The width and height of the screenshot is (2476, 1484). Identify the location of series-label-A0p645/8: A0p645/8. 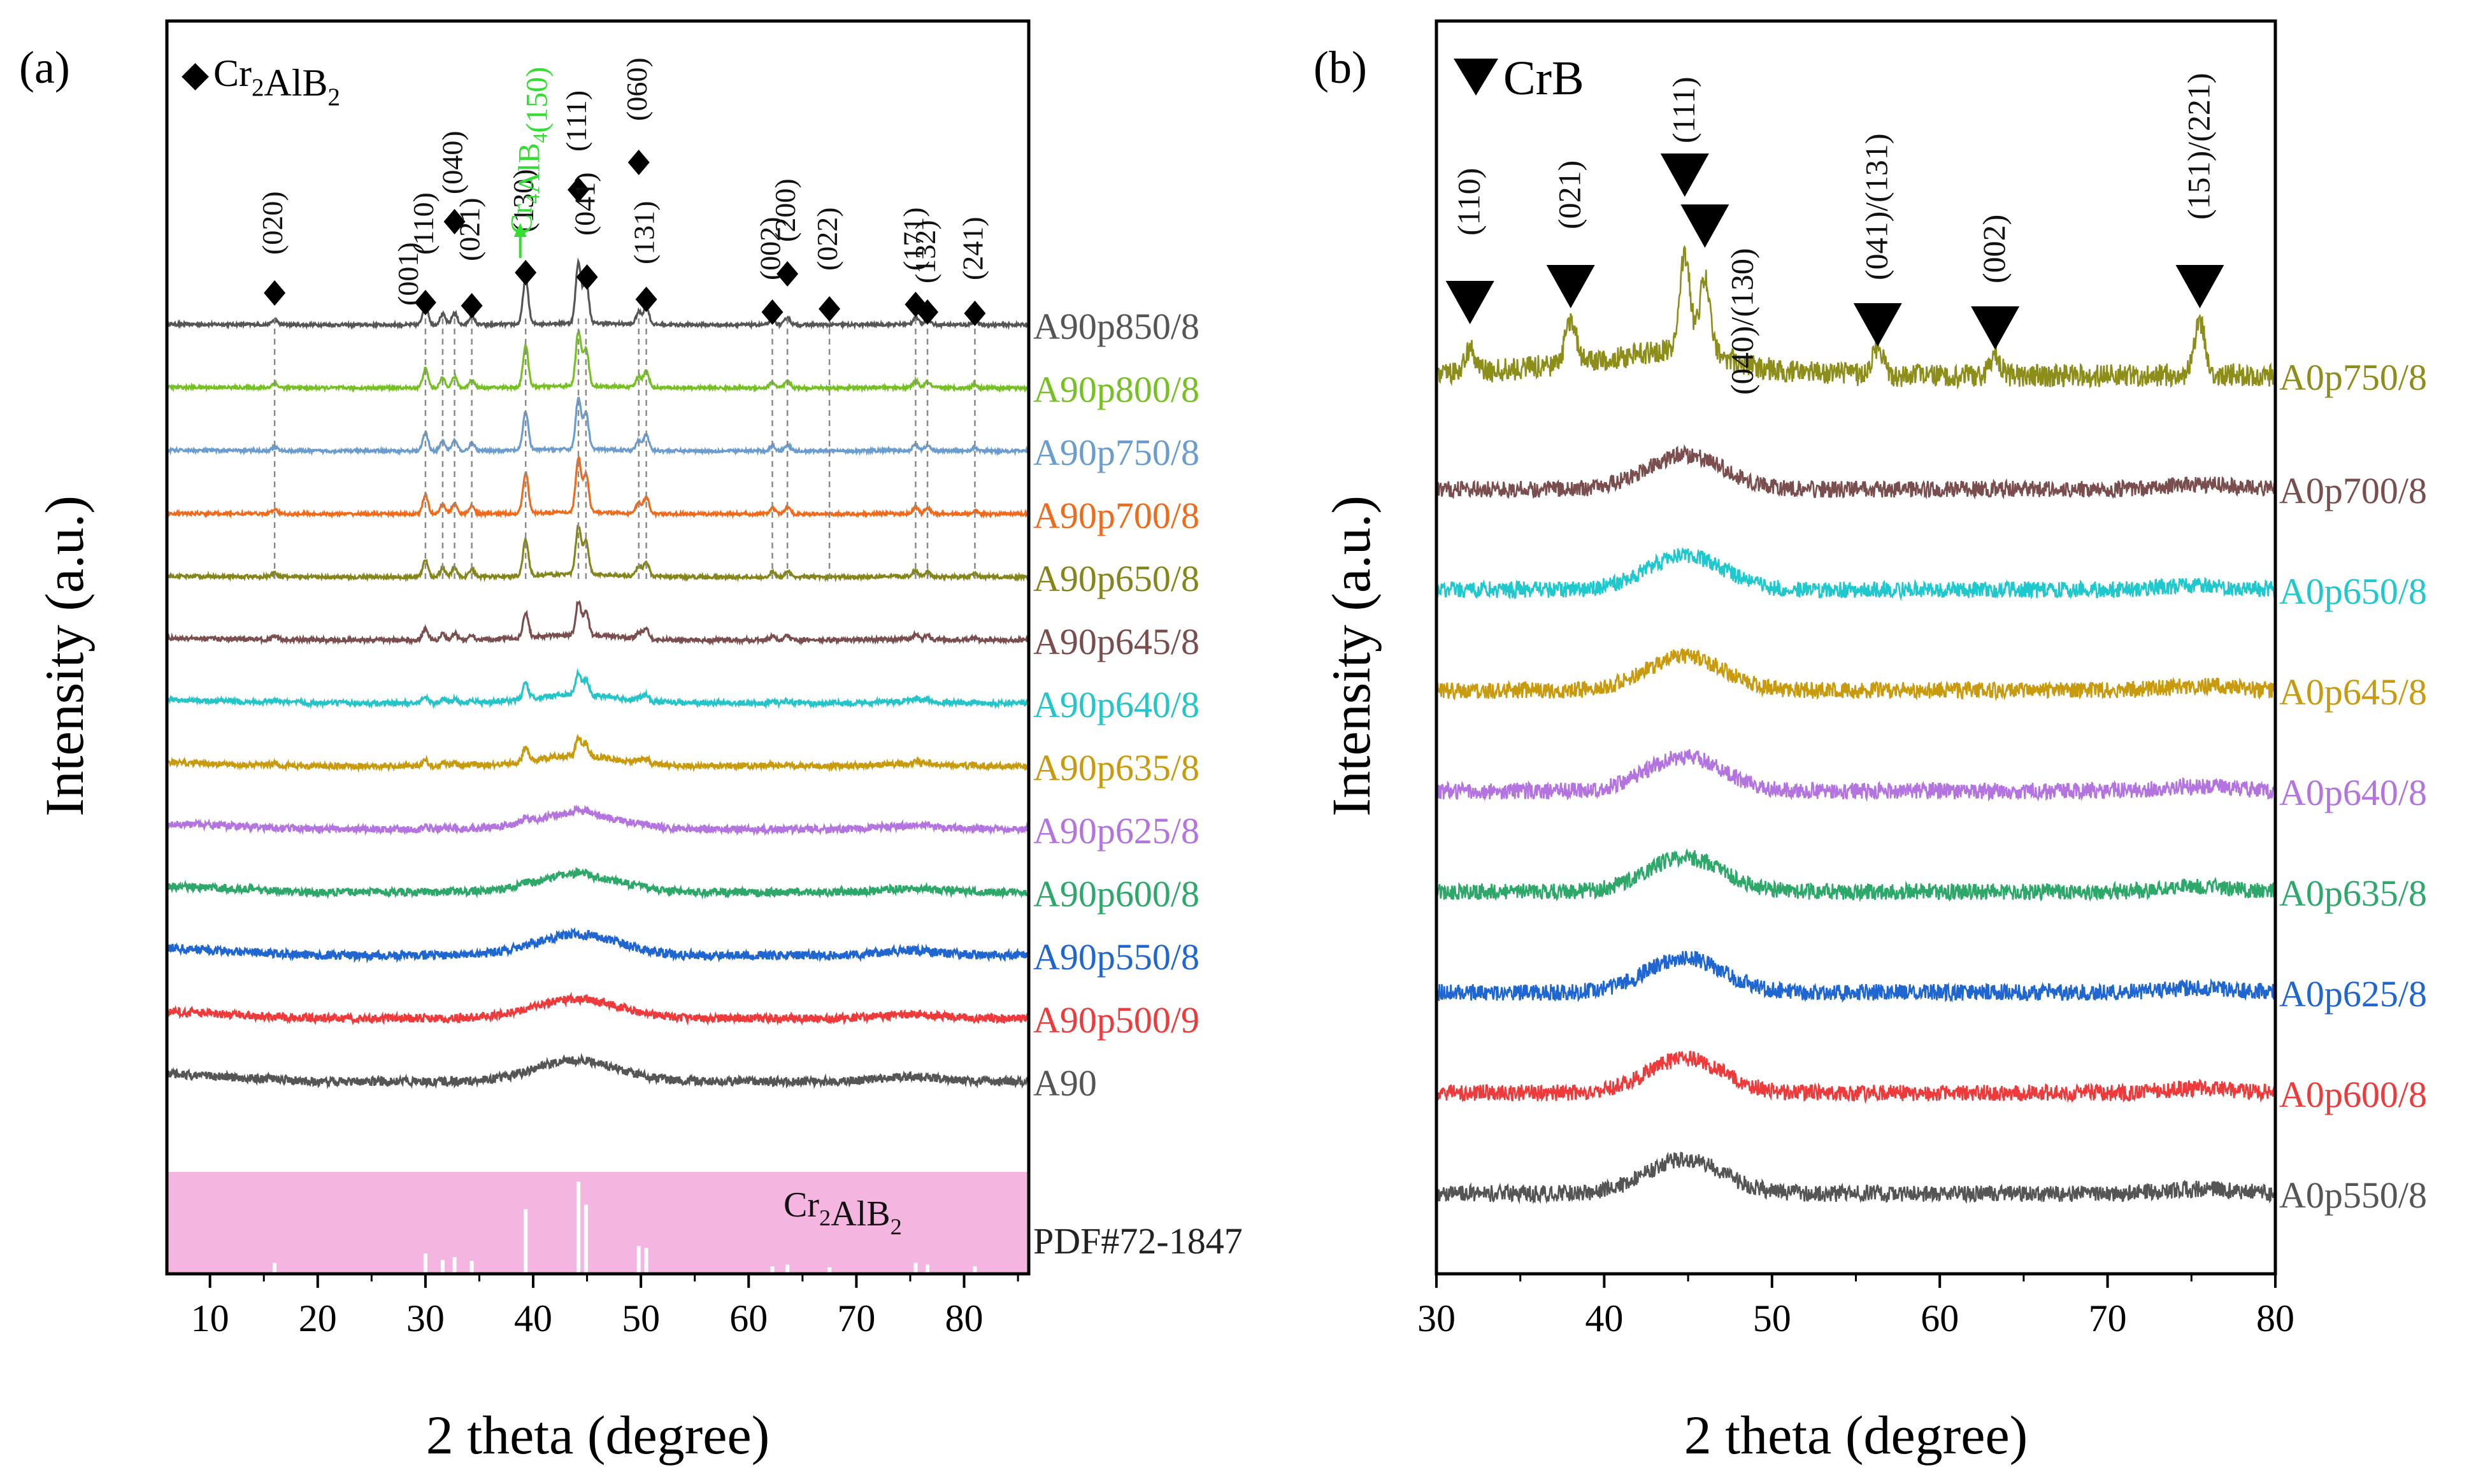
(2353, 692).